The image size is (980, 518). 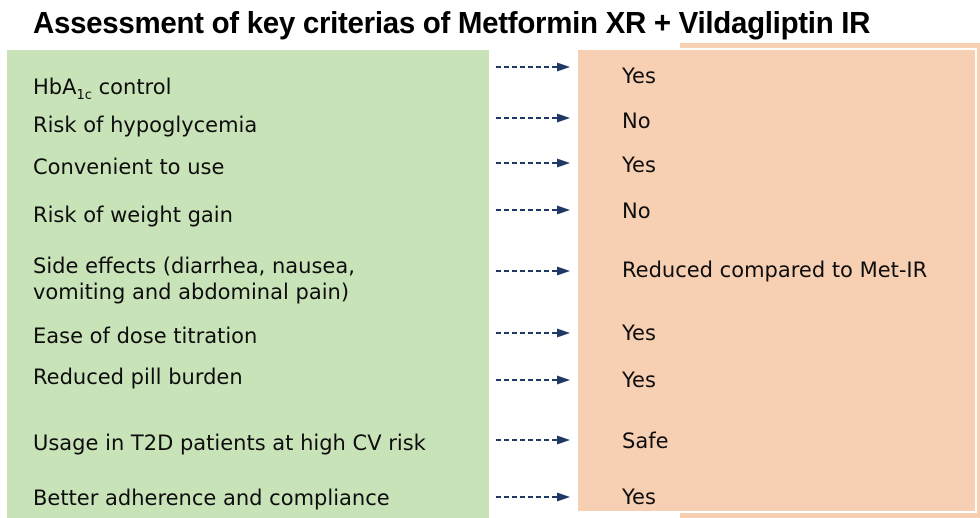 What do you see at coordinates (229, 443) in the screenshot?
I see `criterion-usage-t2d-high-cv-risk: Usage in T2D patients at high CV risk` at bounding box center [229, 443].